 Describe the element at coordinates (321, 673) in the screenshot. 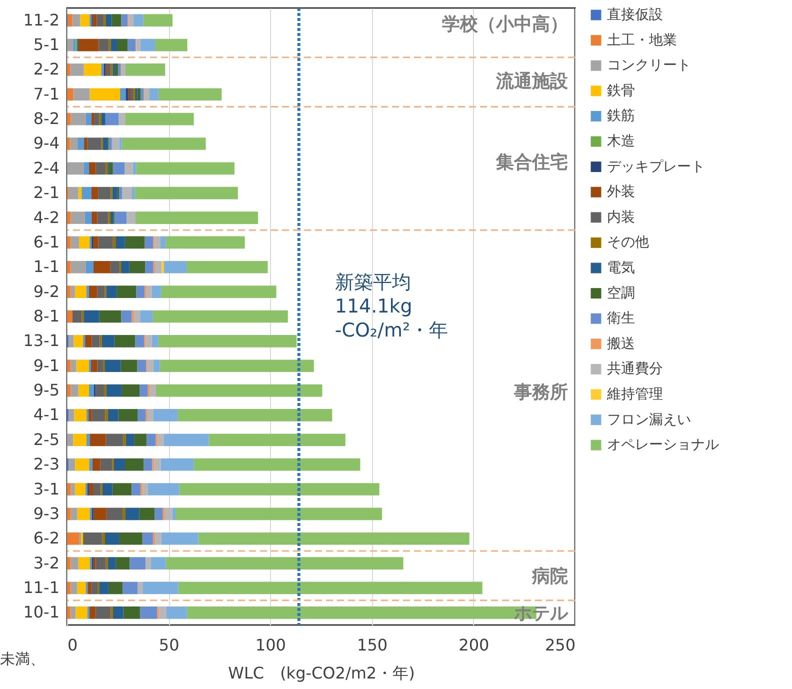

I see `x-axis-title: WLC (kg-CO2/m2・年)` at that location.